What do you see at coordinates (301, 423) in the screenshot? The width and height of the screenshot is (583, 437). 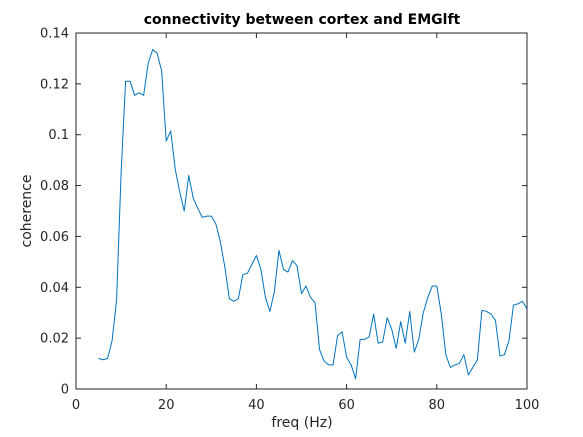 I see `x-axis-label: freq (Hz)` at bounding box center [301, 423].